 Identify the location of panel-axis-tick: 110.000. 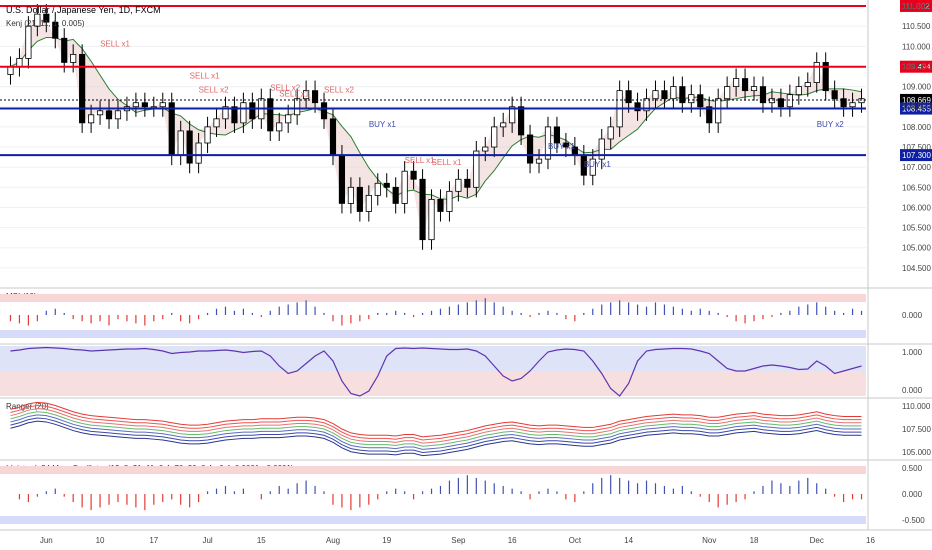
(916, 406).